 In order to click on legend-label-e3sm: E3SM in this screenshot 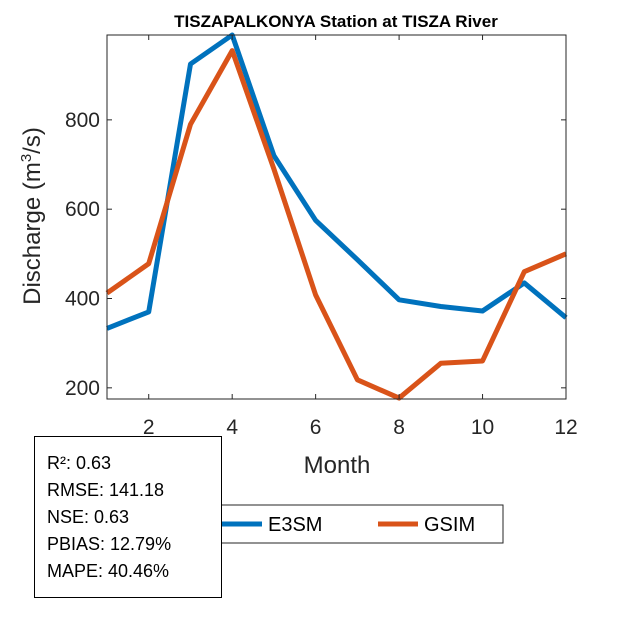, I will do `click(295, 525)`.